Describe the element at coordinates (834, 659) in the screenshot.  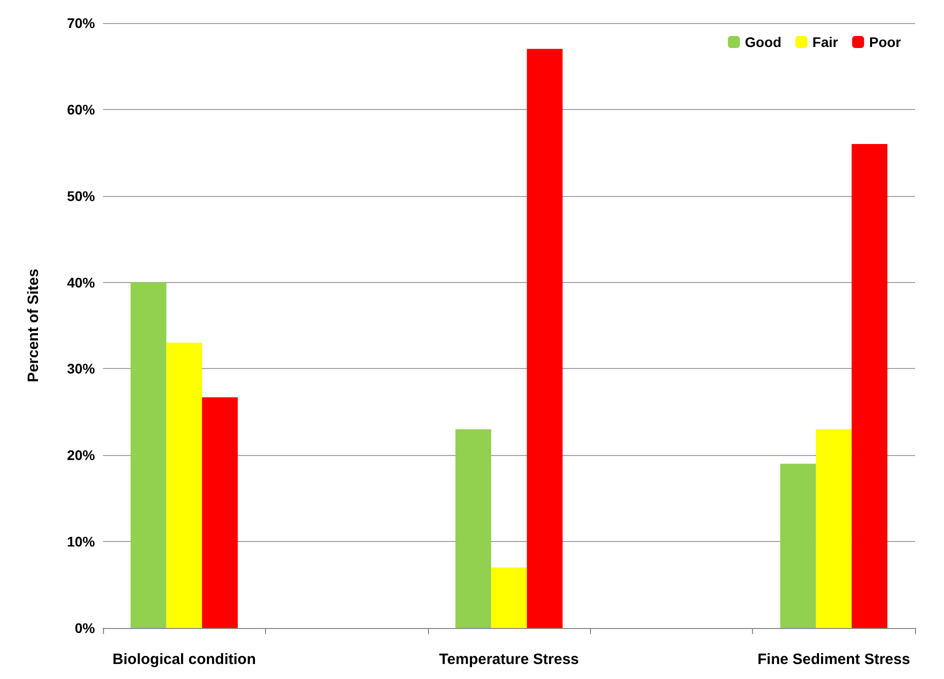
I see `x-tick-label: Fine Sediment Stress` at that location.